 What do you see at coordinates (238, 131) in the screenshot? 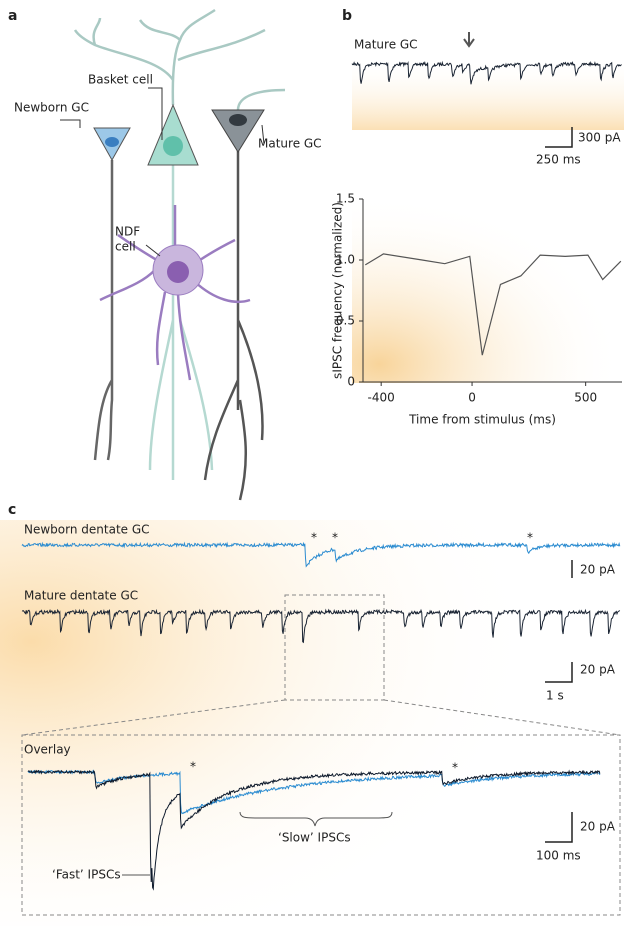
I see `mature-gc` at bounding box center [238, 131].